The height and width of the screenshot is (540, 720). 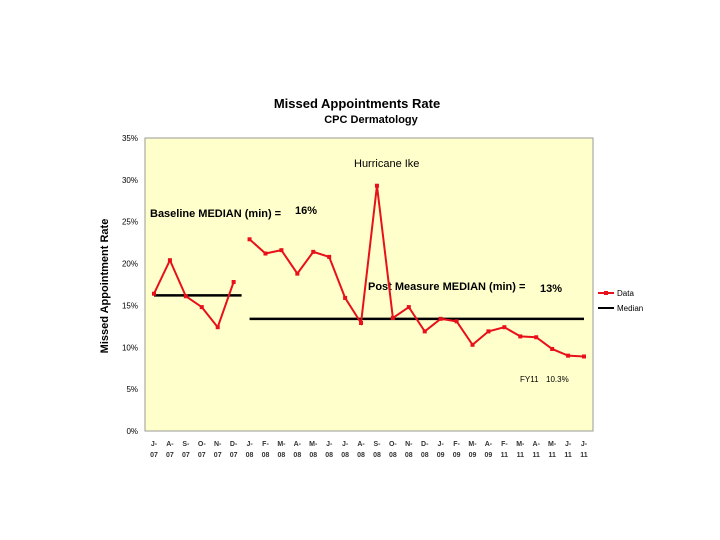 I want to click on legend-data-label: Data, so click(x=625, y=293).